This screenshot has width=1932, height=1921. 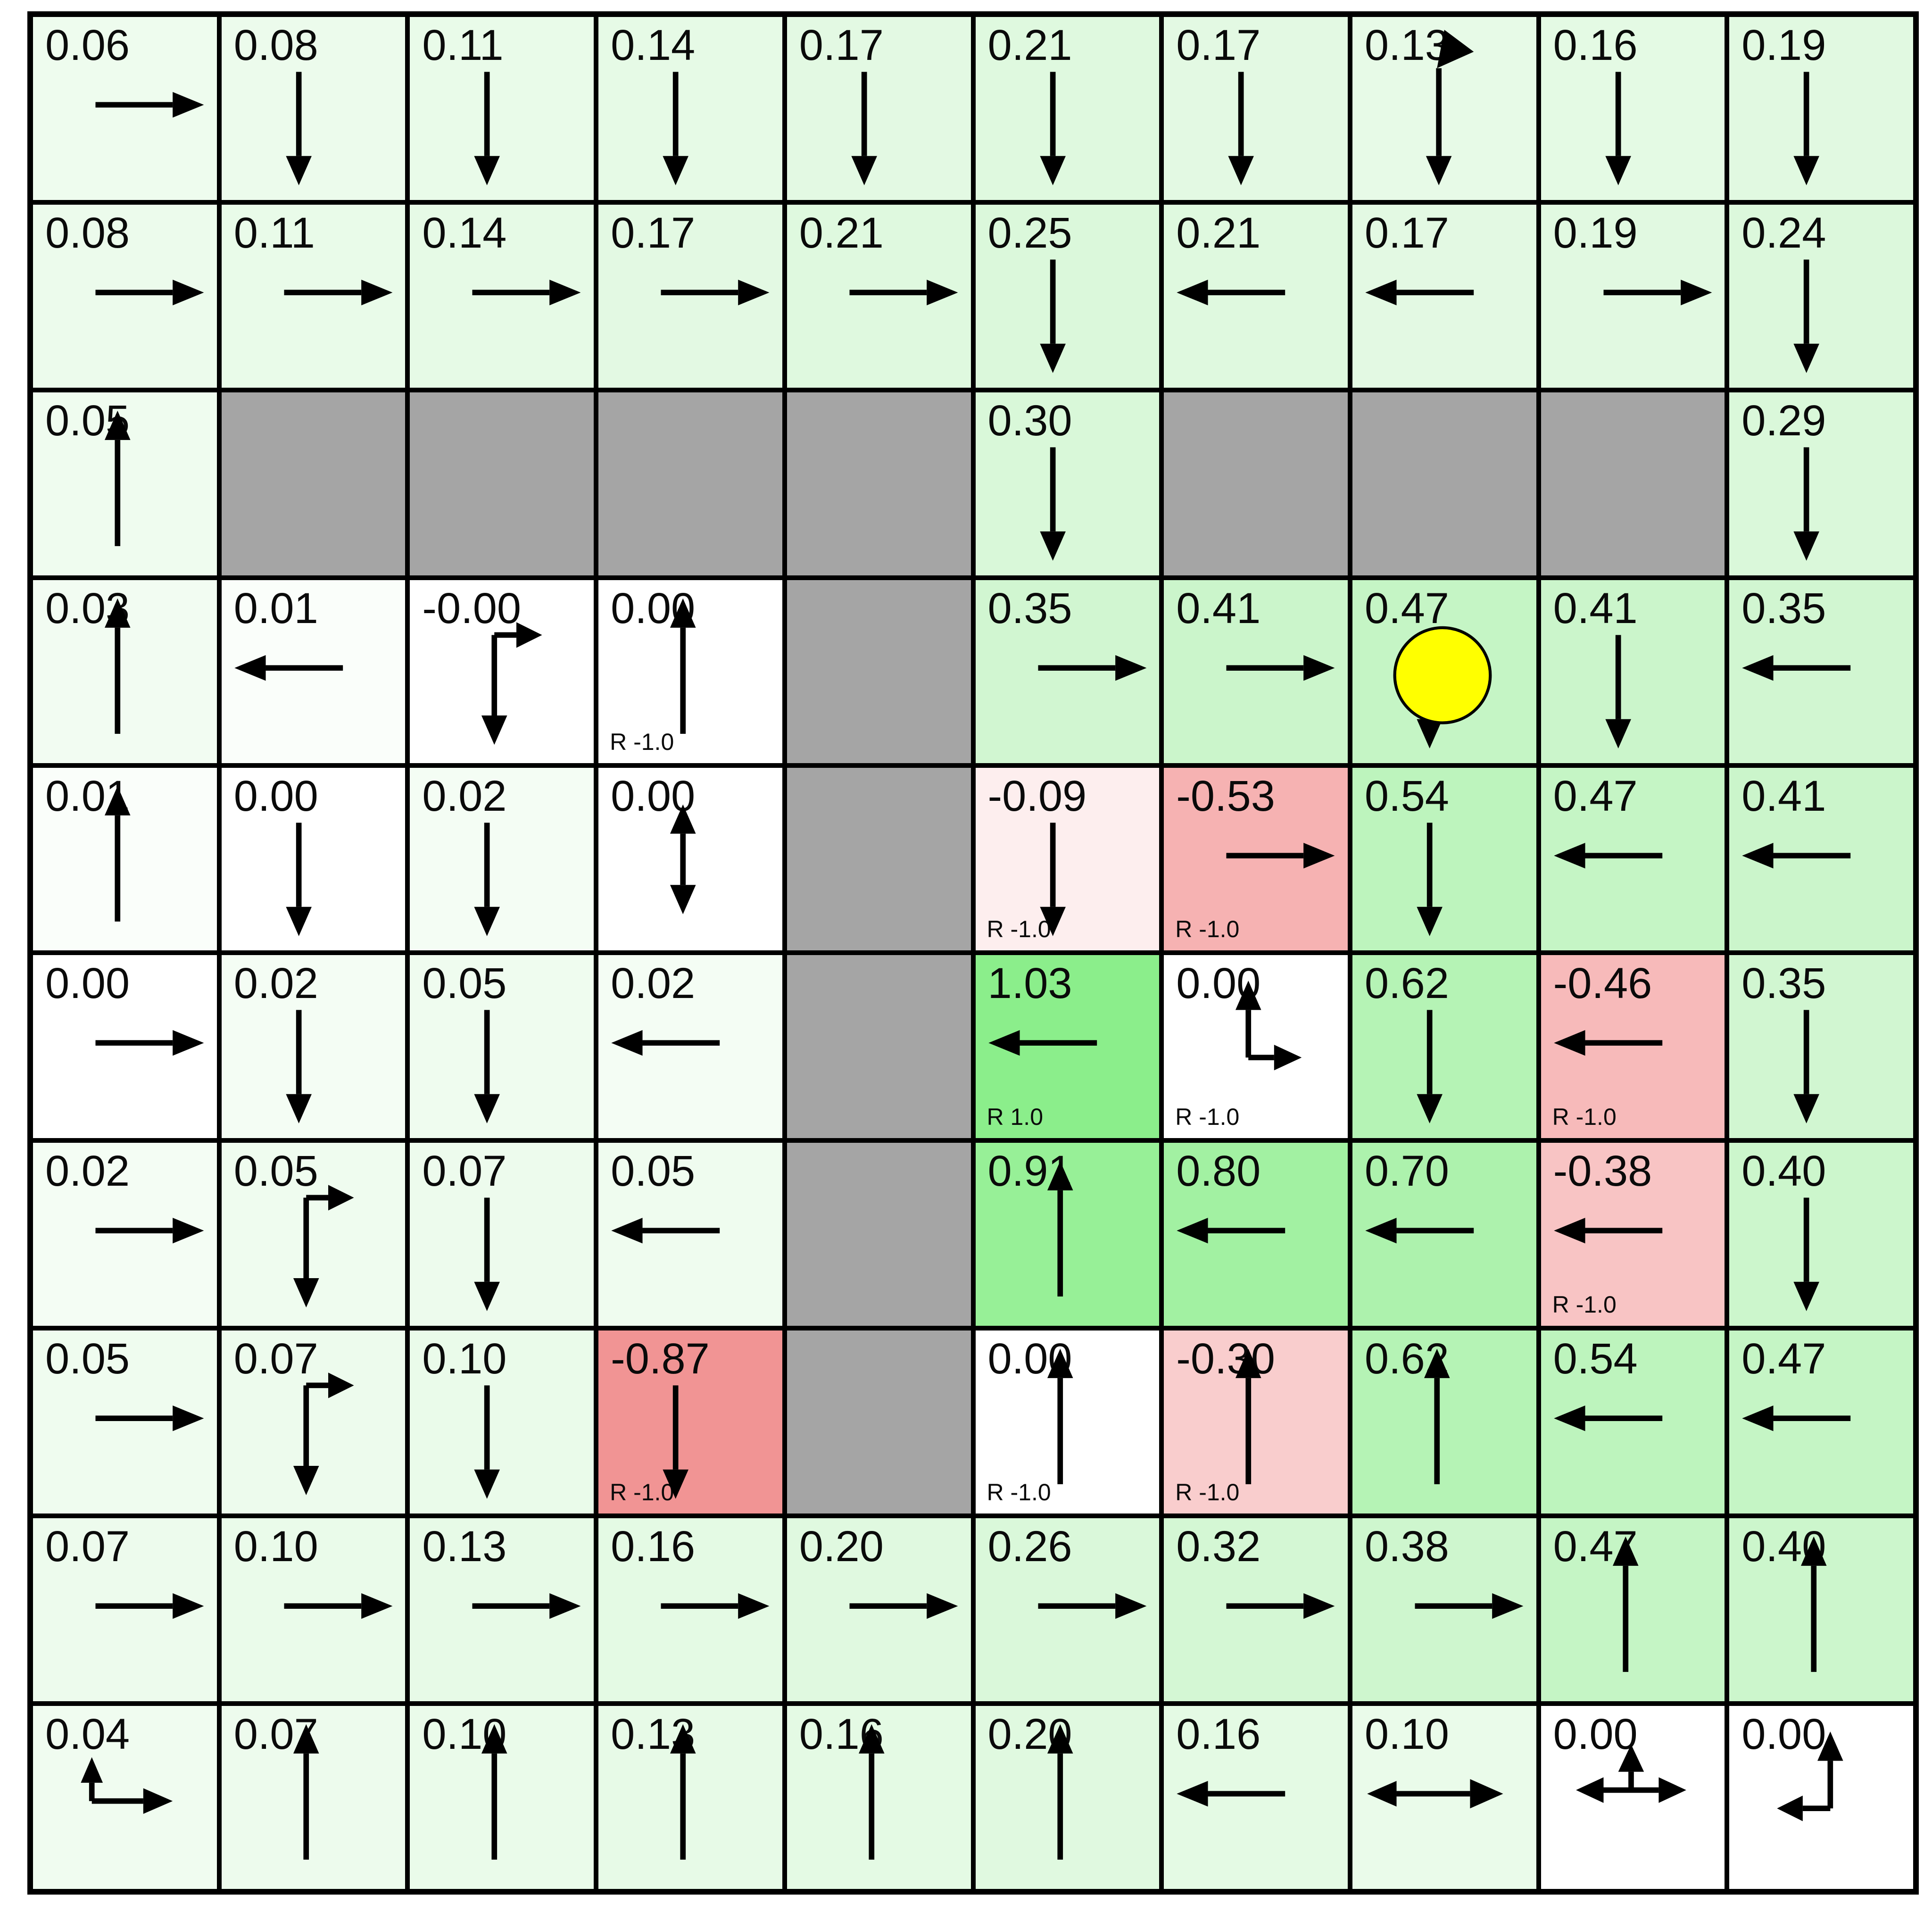 What do you see at coordinates (1256, 296) in the screenshot?
I see `state-cell-r2c7: 0.21` at bounding box center [1256, 296].